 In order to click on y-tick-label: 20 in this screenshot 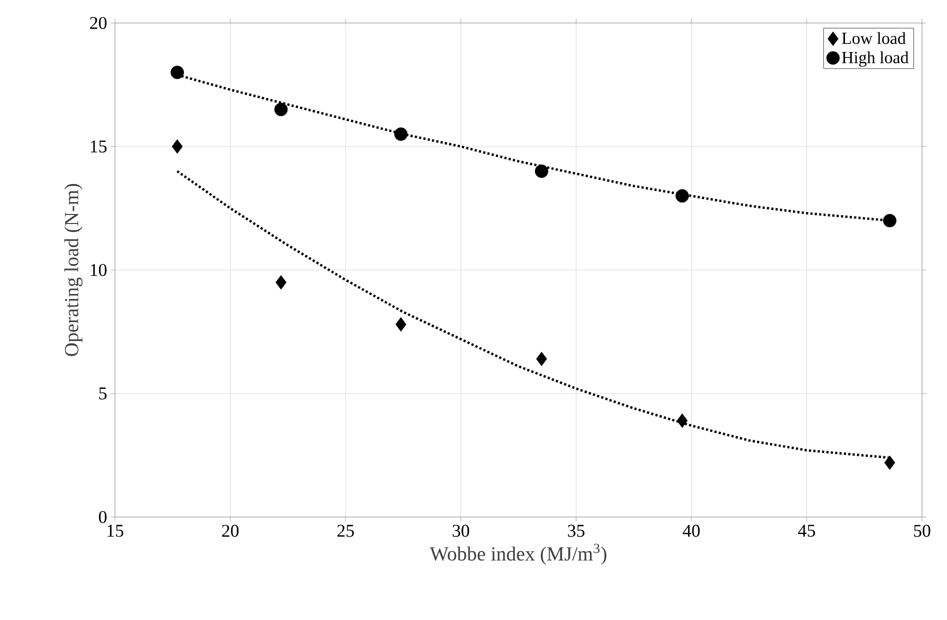, I will do `click(98, 23)`.